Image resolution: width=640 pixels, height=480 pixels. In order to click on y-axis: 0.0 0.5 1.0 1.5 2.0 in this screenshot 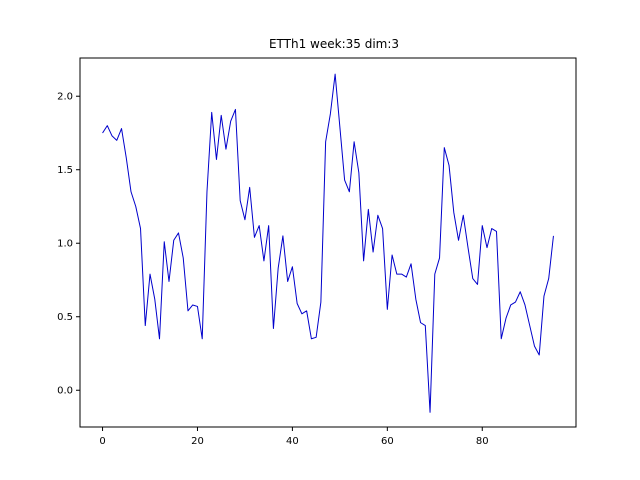, I will do `click(68, 244)`.